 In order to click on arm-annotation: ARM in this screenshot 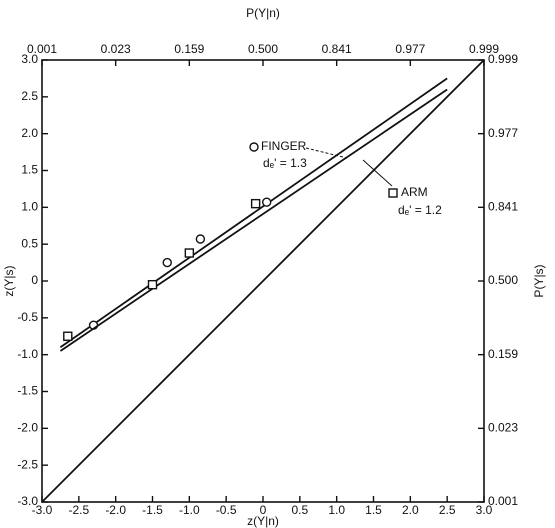, I will do `click(414, 192)`.